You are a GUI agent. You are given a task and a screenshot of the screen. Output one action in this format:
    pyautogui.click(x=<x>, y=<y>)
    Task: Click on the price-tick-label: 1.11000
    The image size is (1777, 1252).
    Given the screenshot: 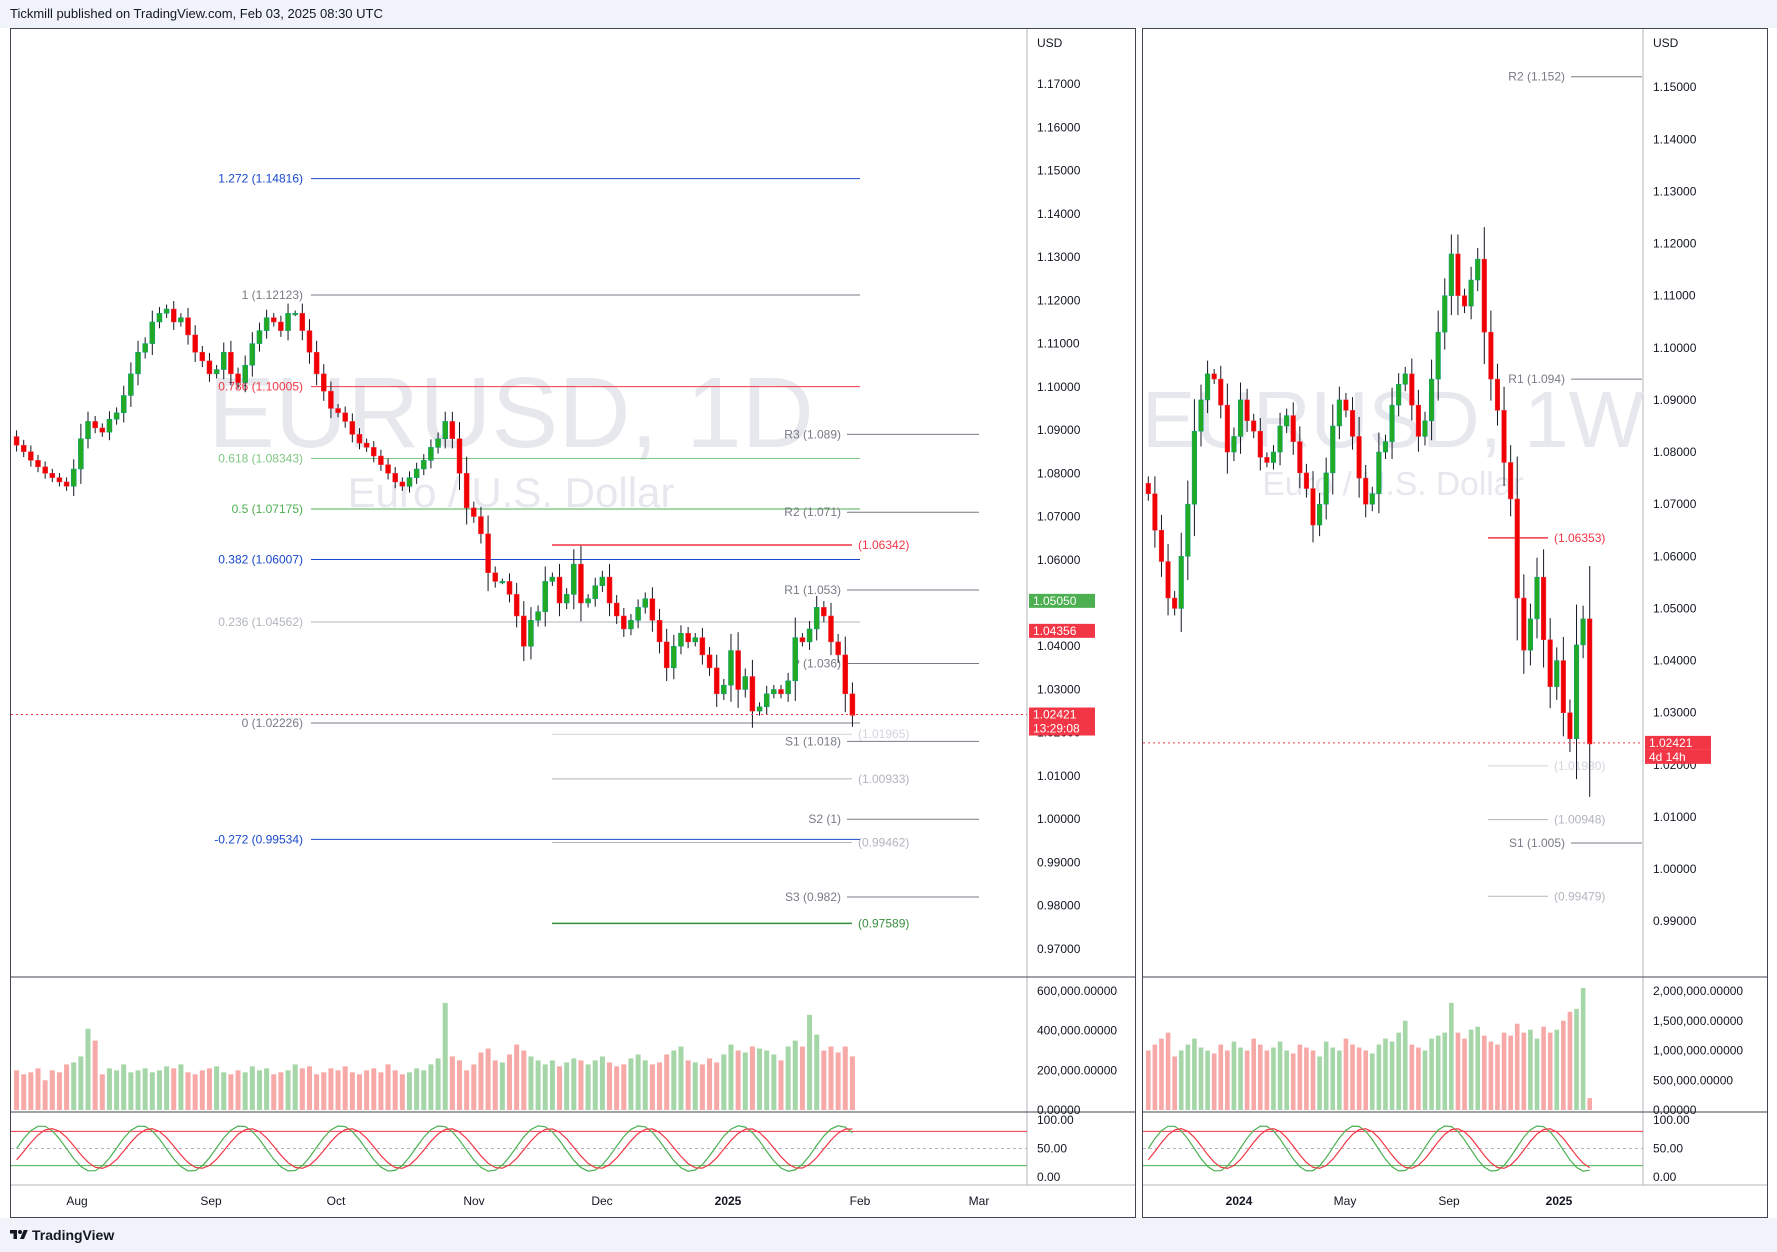 What is the action you would take?
    pyautogui.click(x=1674, y=296)
    